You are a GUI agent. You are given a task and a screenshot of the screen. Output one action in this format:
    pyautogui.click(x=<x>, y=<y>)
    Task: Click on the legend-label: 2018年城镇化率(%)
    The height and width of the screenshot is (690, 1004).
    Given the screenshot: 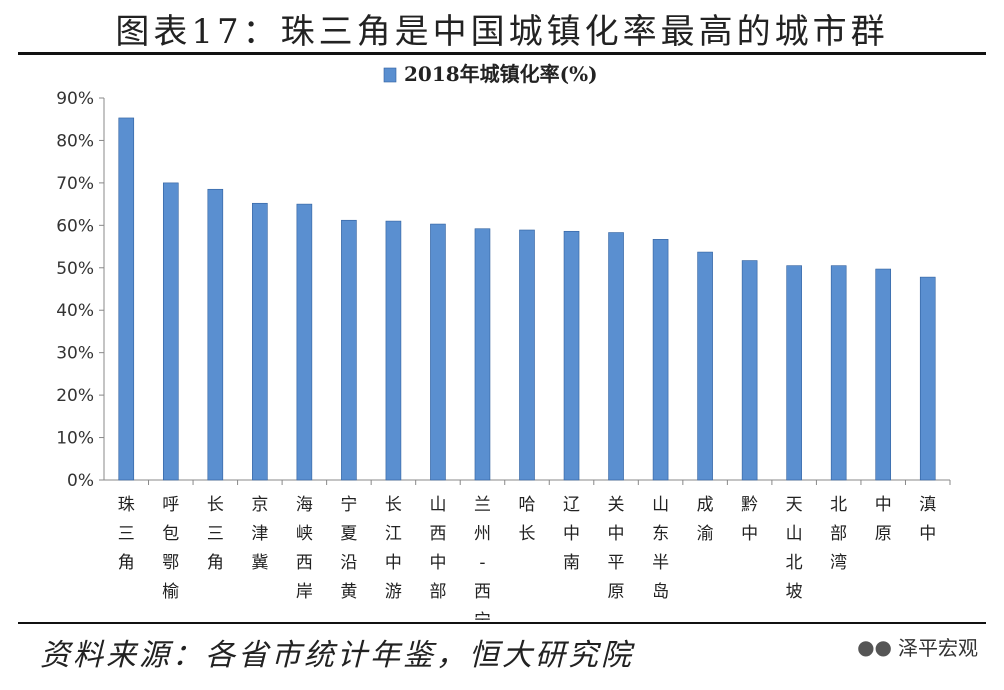 What is the action you would take?
    pyautogui.click(x=501, y=74)
    